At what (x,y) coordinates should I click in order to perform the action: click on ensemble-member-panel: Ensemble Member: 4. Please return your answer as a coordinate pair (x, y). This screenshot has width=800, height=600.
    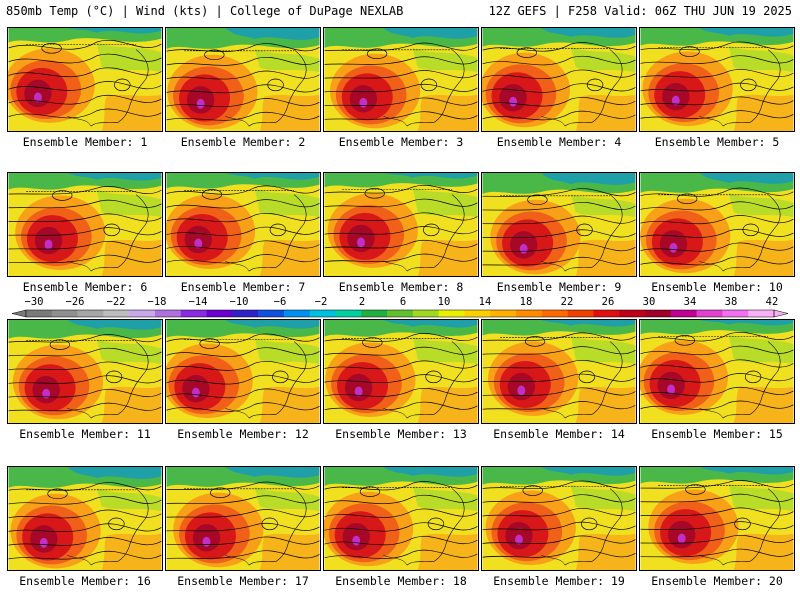
    Looking at the image, I should click on (559, 89).